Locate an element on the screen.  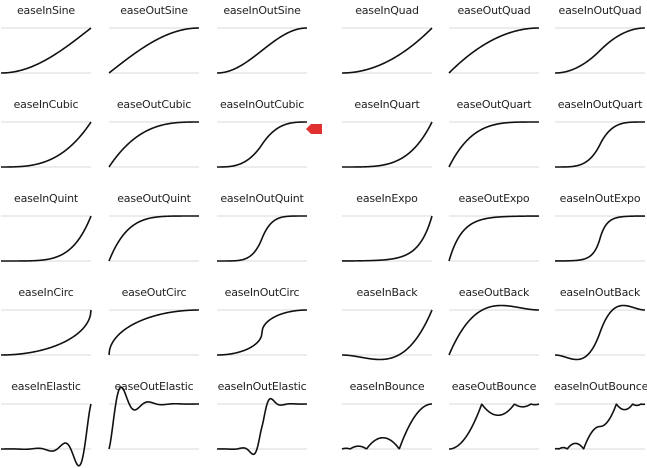
easing-cell-easeInOutQuart: easeInOutQuart is located at coordinates (600, 139).